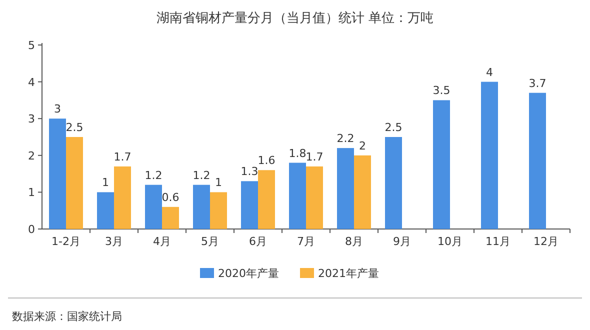 Image resolution: width=590 pixels, height=330 pixels. I want to click on data-label: 1.3, so click(249, 171).